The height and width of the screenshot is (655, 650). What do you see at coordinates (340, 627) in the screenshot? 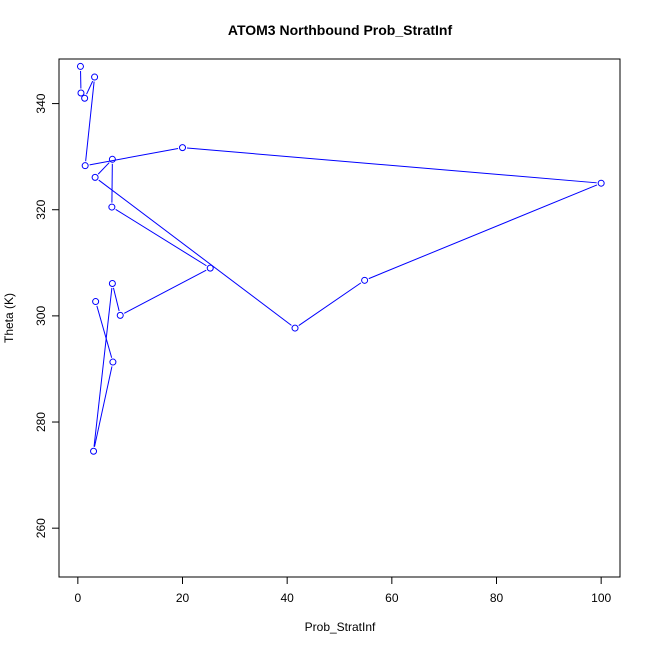
I see `x-axis-label: Prob_StratInf` at bounding box center [340, 627].